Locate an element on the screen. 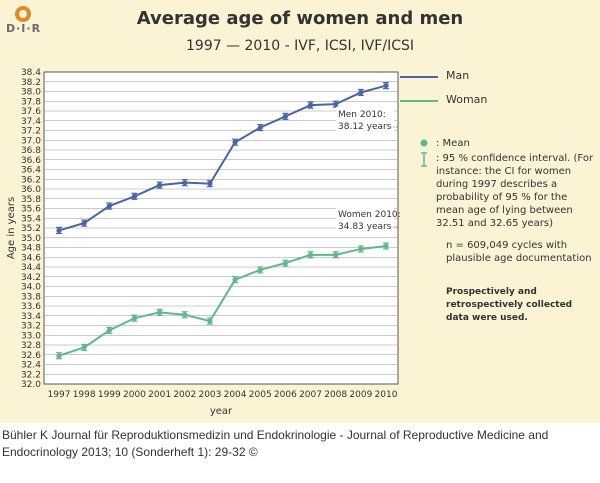  y-tick-label: 32.0 is located at coordinates (31, 385).